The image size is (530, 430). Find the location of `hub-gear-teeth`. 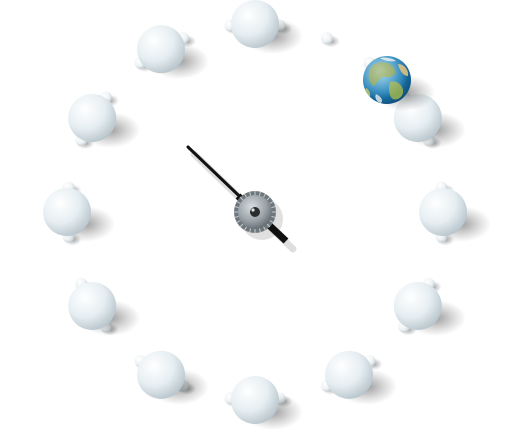

hub-gear-teeth is located at coordinates (255, 212).